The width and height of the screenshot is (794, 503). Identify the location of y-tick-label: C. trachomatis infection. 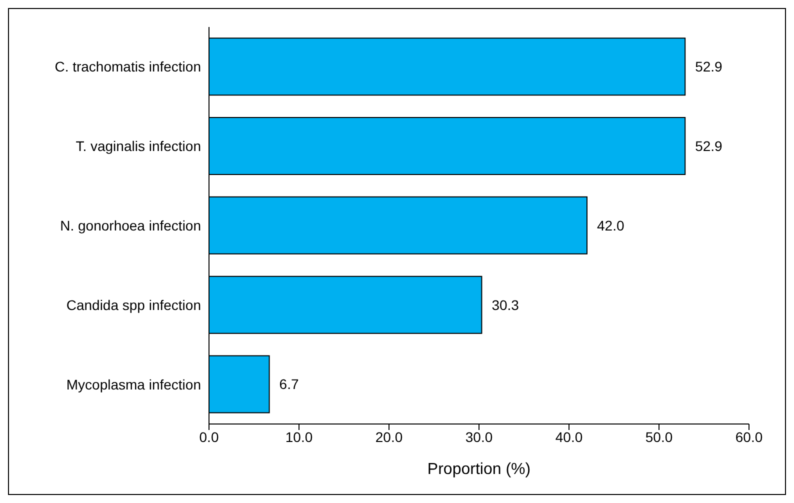
(127, 66).